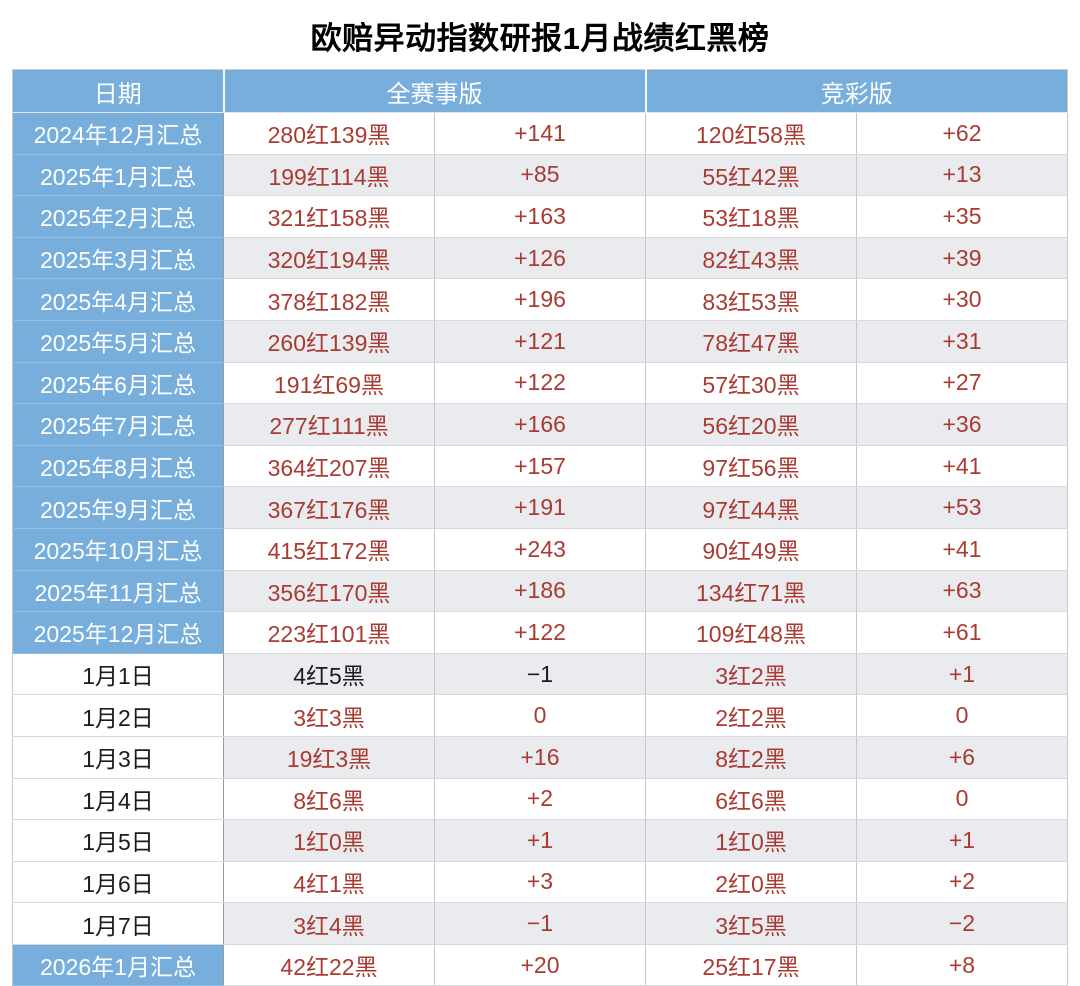  I want to click on all-matches-net-cell: +16, so click(540, 757).